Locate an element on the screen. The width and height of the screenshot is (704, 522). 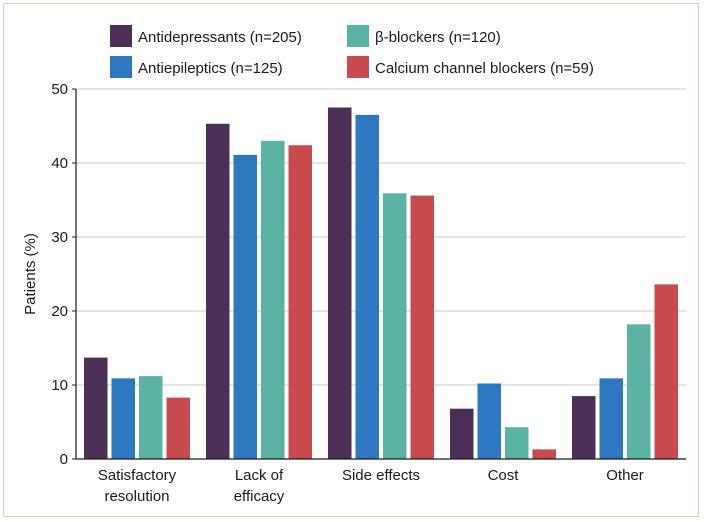
y-tick-label: 30 is located at coordinates (59, 237).